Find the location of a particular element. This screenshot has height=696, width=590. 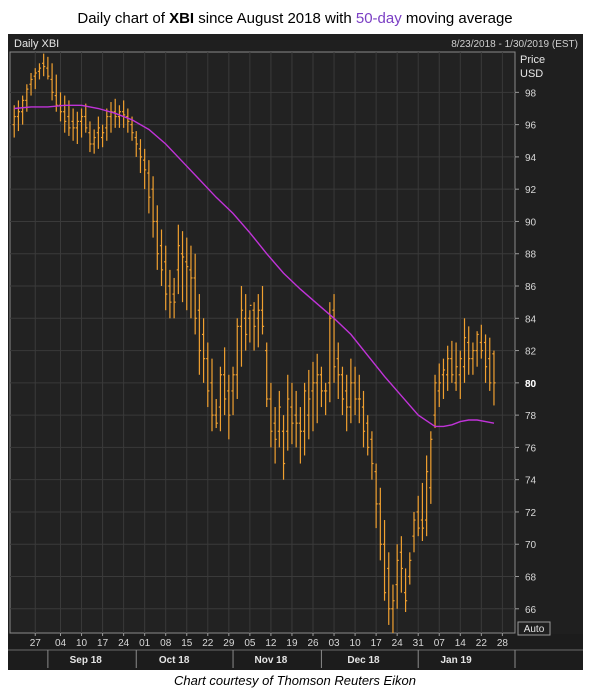

x-tick-label: 29 is located at coordinates (229, 643).